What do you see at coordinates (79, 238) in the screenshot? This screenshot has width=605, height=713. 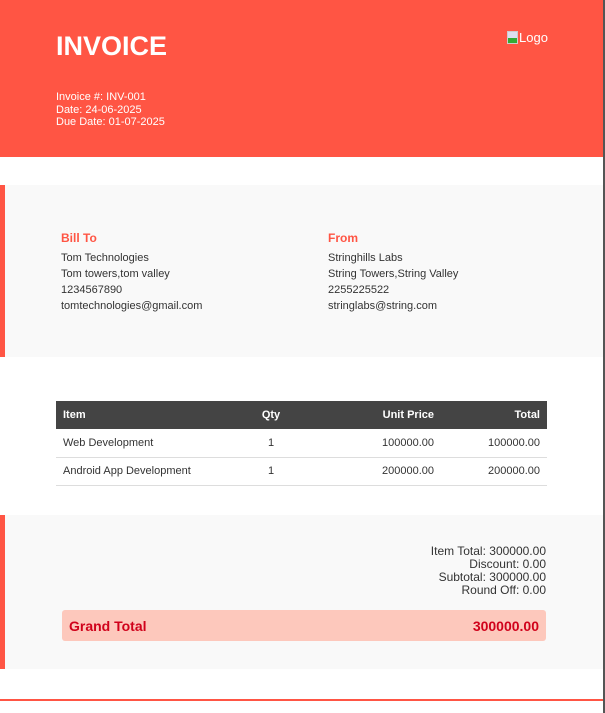 I see `bill-to-heading: Bill To` at bounding box center [79, 238].